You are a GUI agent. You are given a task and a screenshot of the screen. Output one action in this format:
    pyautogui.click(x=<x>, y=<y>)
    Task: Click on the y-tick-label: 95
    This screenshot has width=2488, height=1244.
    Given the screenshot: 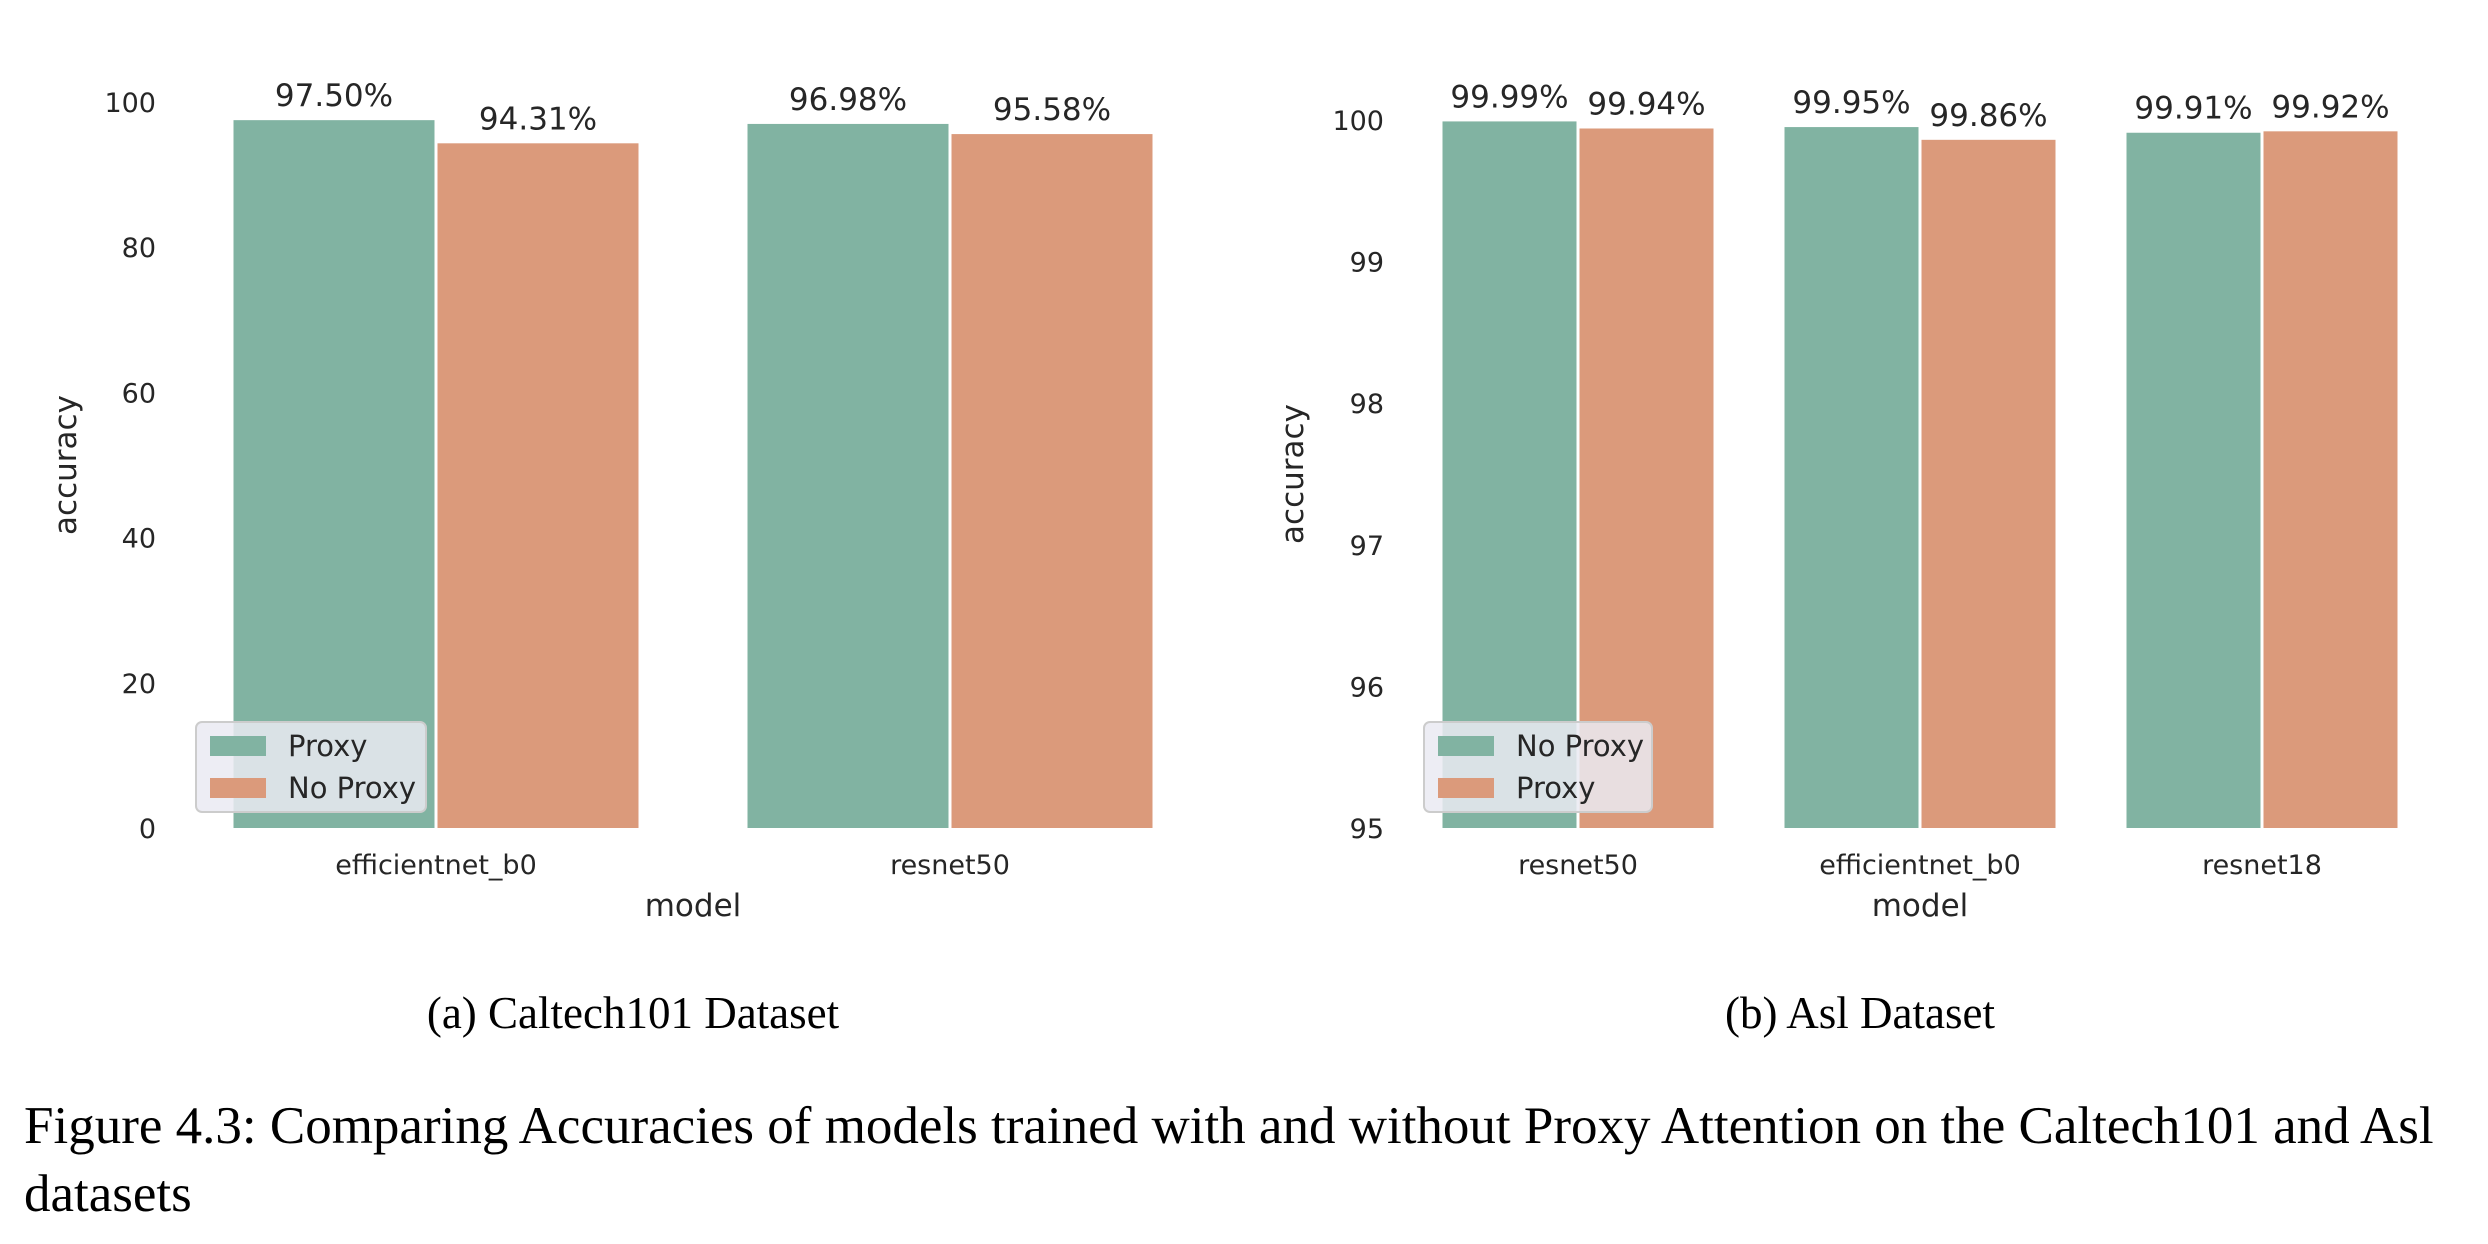 What is the action you would take?
    pyautogui.click(x=1367, y=829)
    